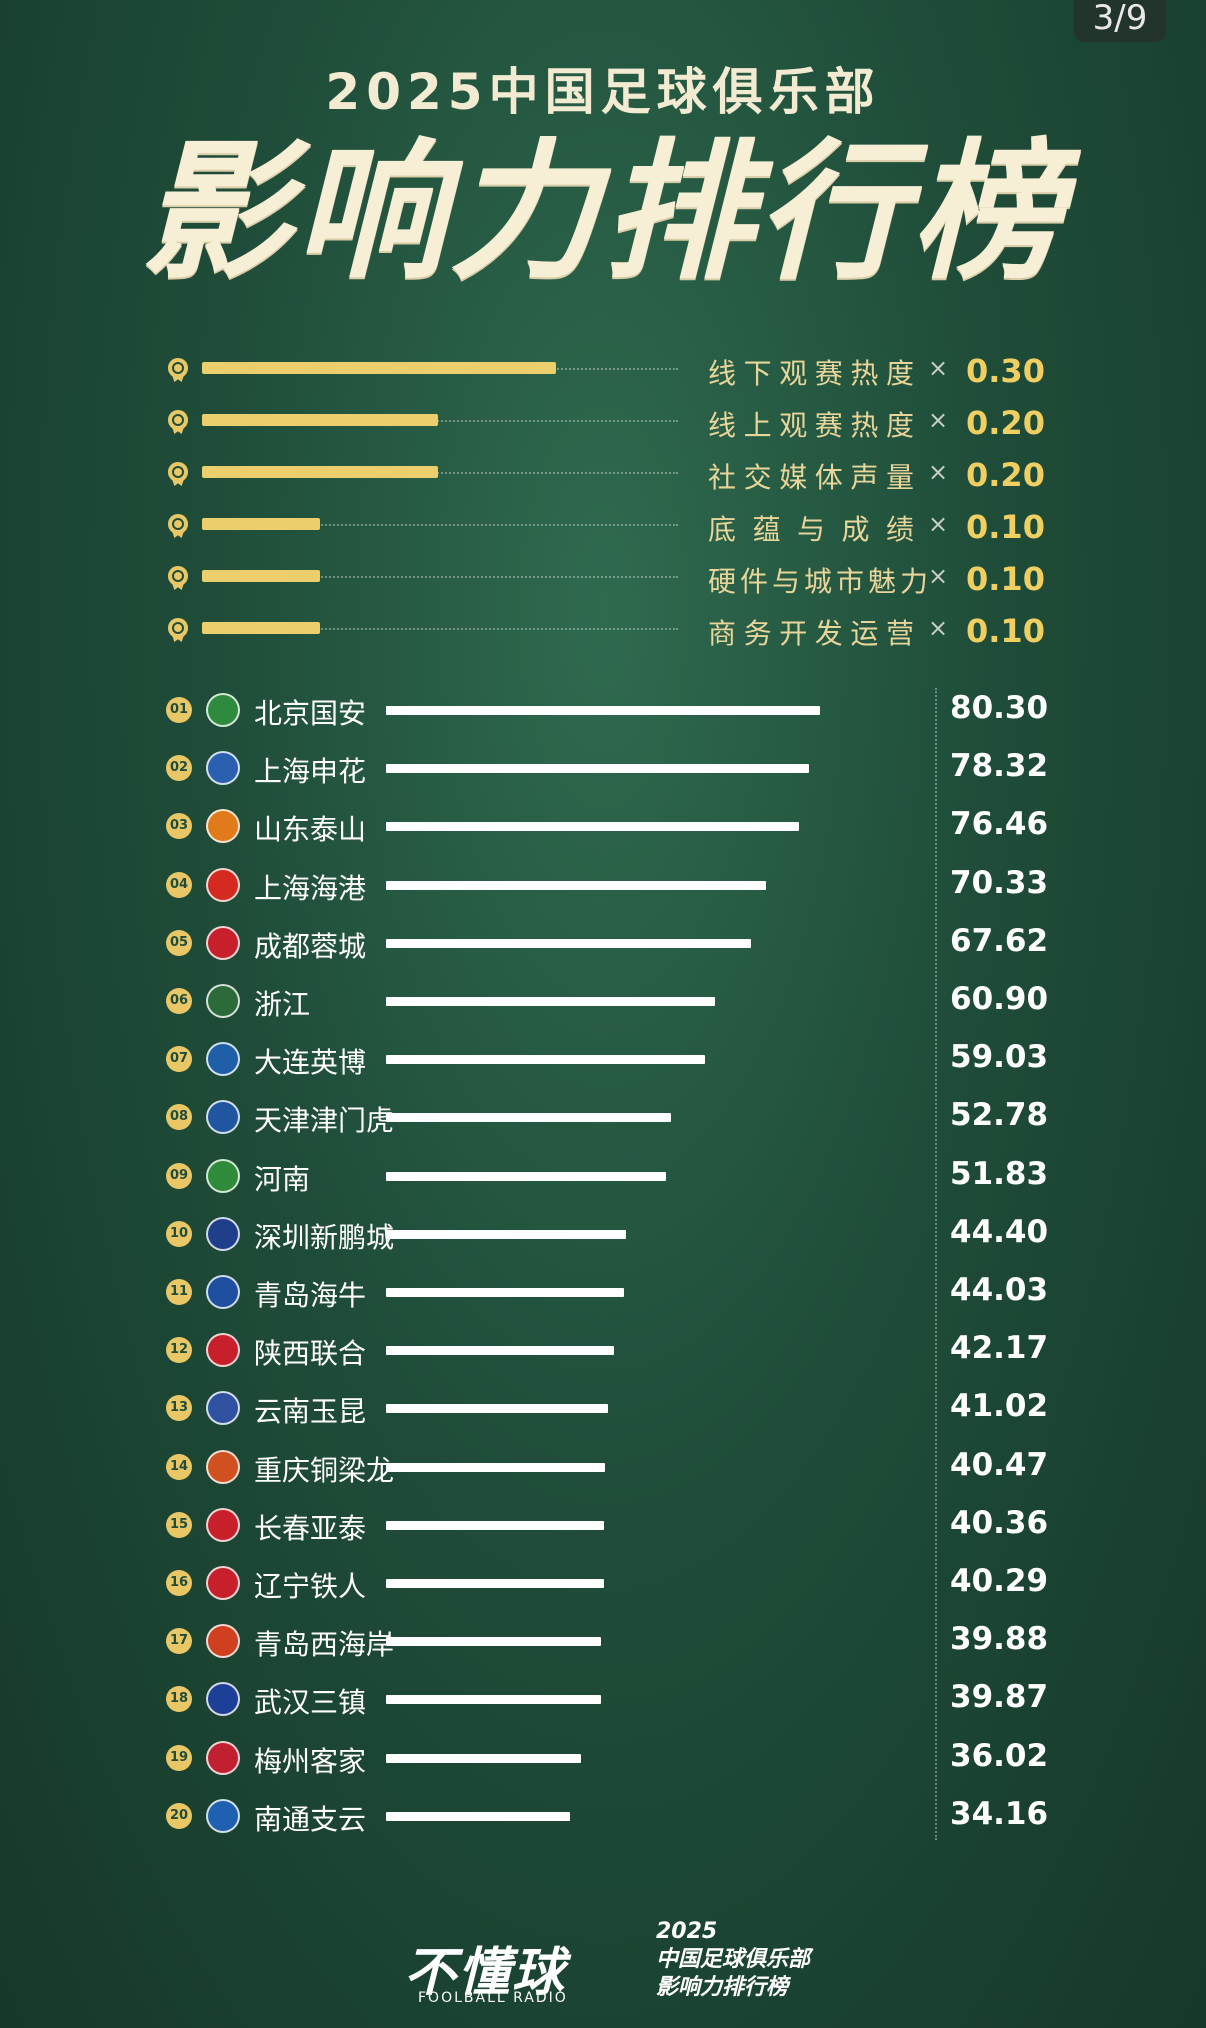 The width and height of the screenshot is (1206, 2028). I want to click on rank-number: 08, so click(179, 1117).